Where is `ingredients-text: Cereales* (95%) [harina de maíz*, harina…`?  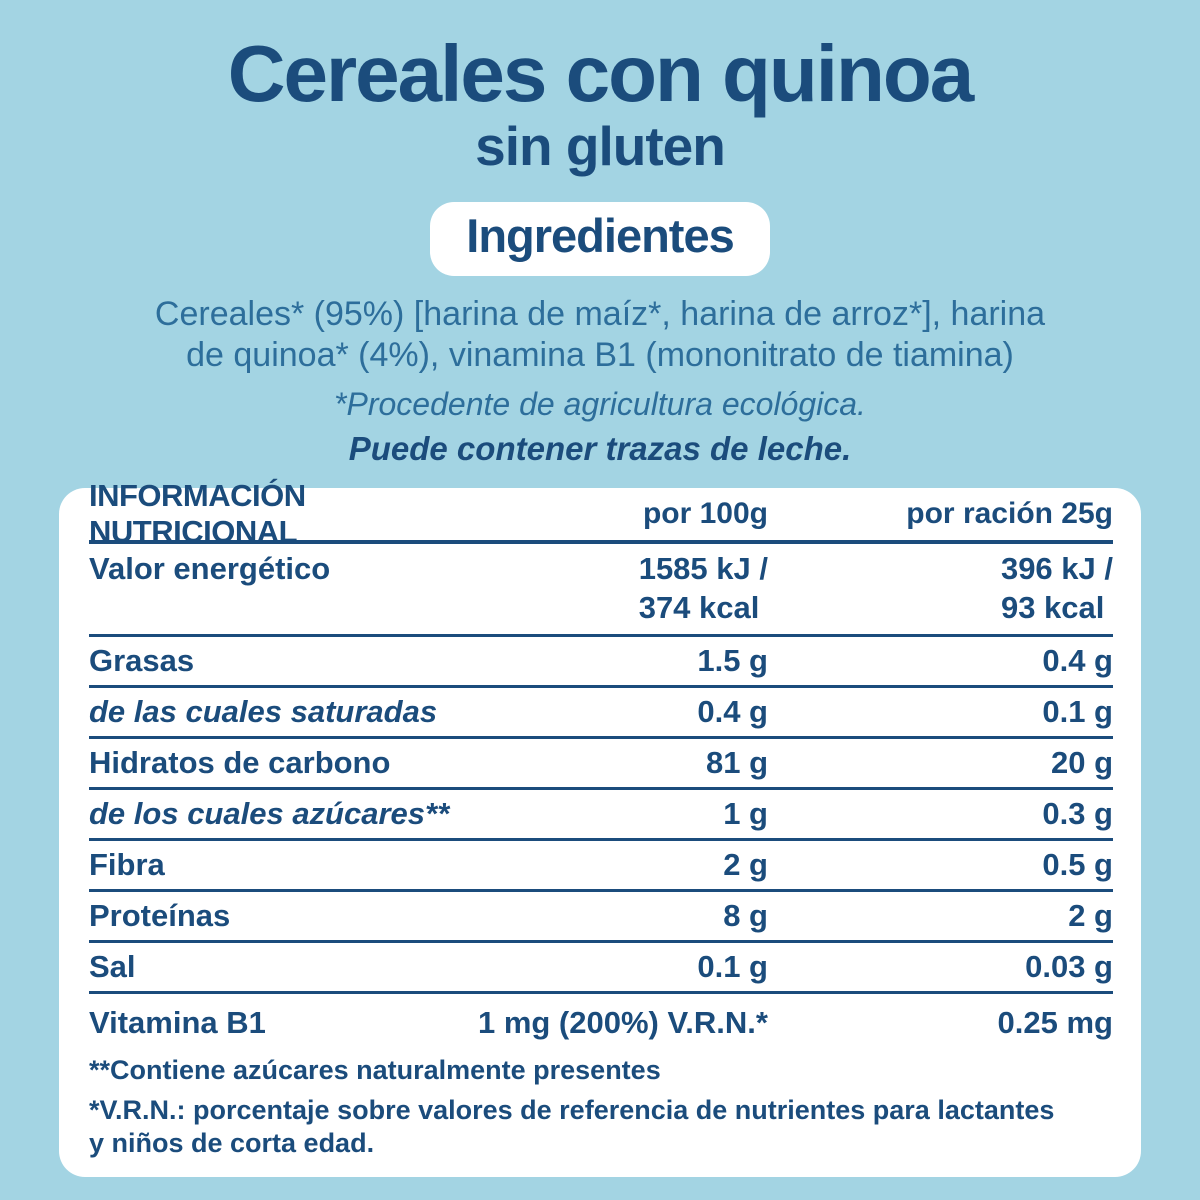 ingredients-text: Cereales* (95%) [harina de maíz*, harina… is located at coordinates (600, 335).